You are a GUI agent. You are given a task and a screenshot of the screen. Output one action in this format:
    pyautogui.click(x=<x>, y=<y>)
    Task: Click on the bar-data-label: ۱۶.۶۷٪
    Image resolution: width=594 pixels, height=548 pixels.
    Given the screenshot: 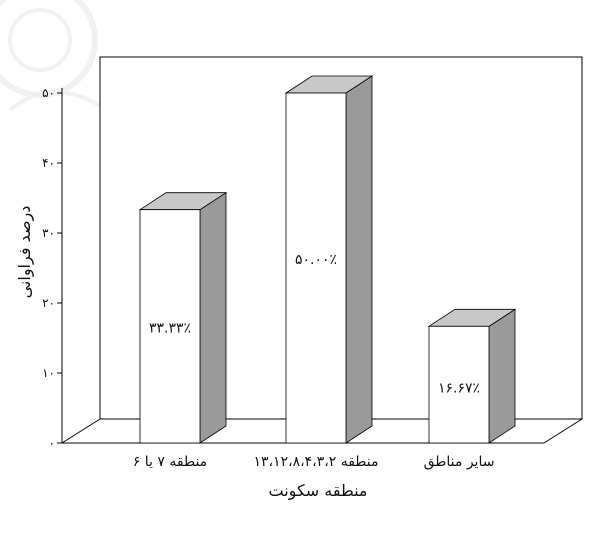 What is the action you would take?
    pyautogui.click(x=459, y=389)
    